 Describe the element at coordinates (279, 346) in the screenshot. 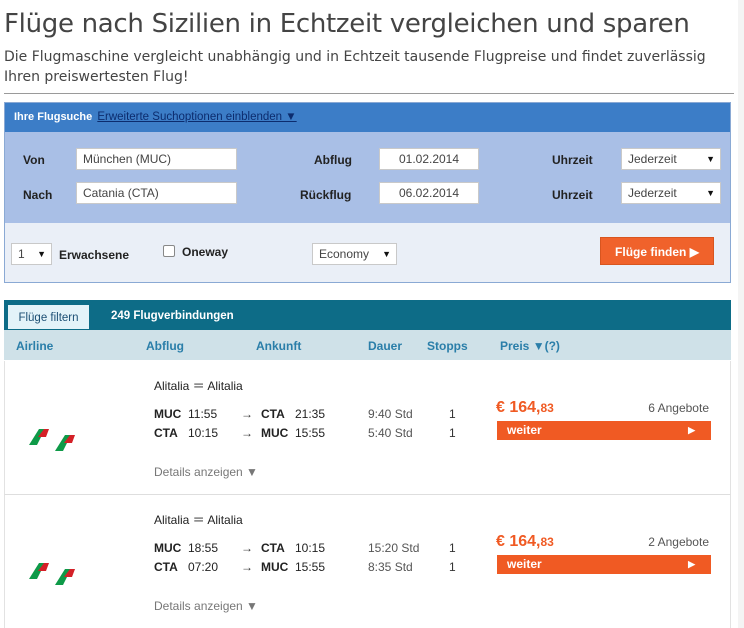

I see `col-arrive: Ankunft` at that location.